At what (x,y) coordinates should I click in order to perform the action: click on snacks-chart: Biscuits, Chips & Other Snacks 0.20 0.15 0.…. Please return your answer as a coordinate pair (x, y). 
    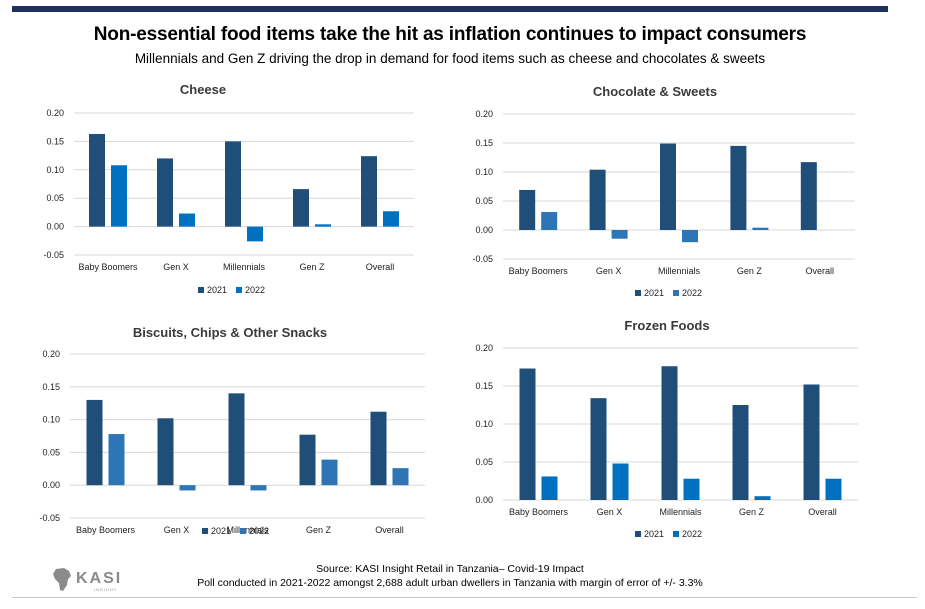
    Looking at the image, I should click on (232, 430).